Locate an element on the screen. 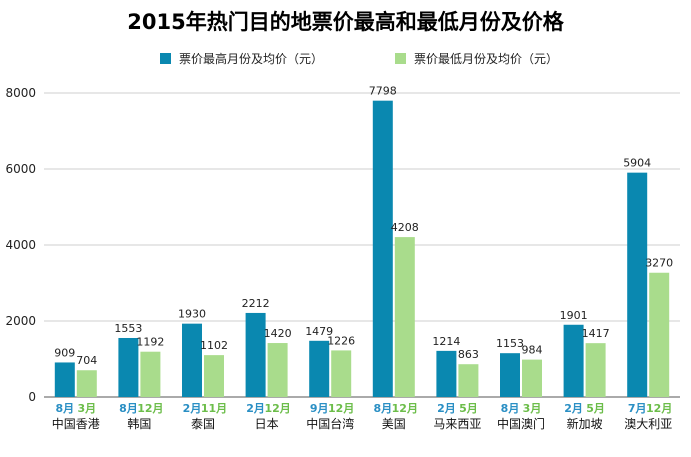 This screenshot has width=691, height=457. data-label-highest-8: 1901 is located at coordinates (574, 315).